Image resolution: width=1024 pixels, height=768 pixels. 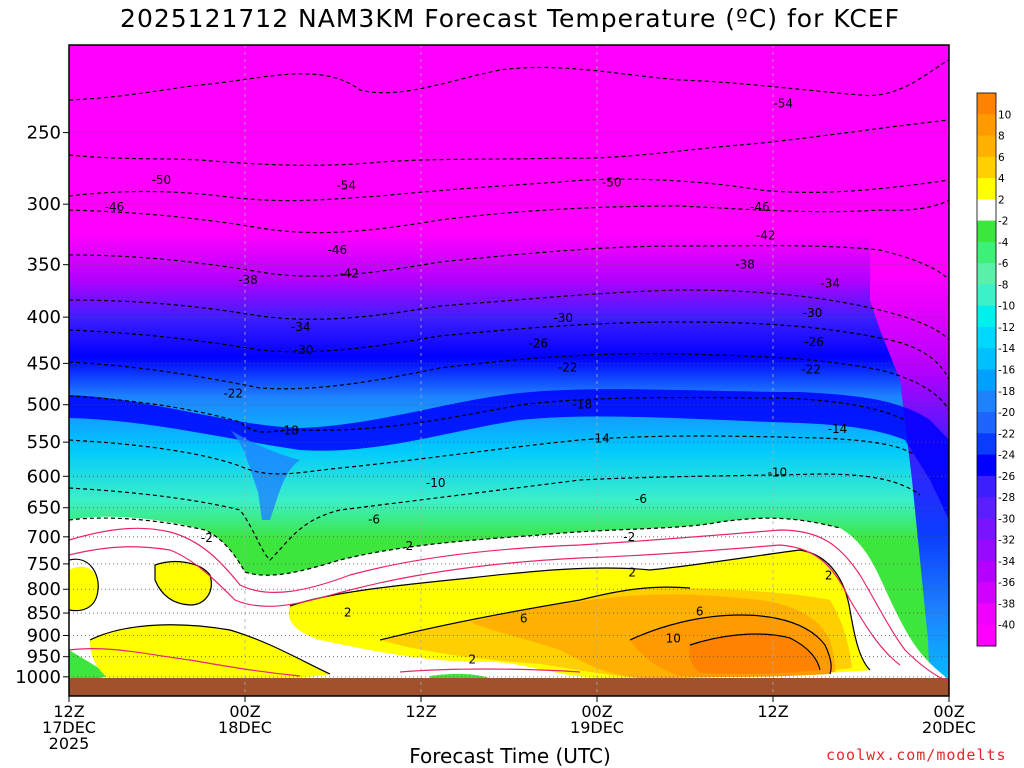 What do you see at coordinates (1003, 285) in the screenshot?
I see `colorbar-tick-label: -8` at bounding box center [1003, 285].